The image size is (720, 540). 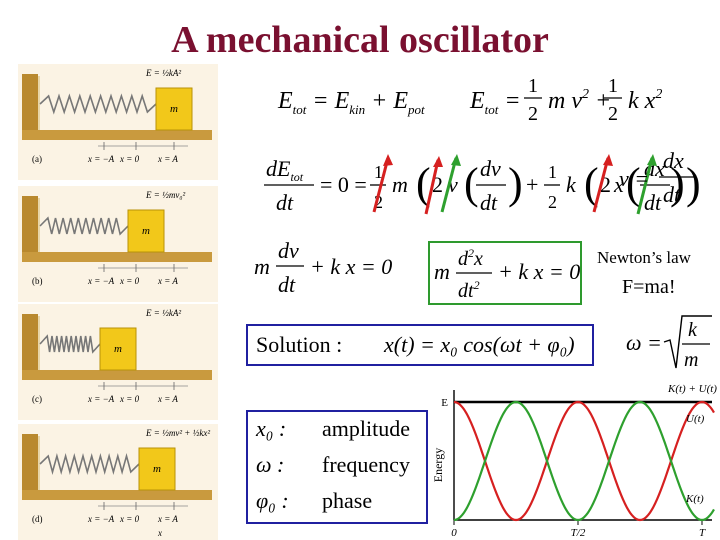 What do you see at coordinates (420, 345) in the screenshot?
I see `solution-box: Solution : x(t) = x₀ cos(ωt + φ₀)` at bounding box center [420, 345].